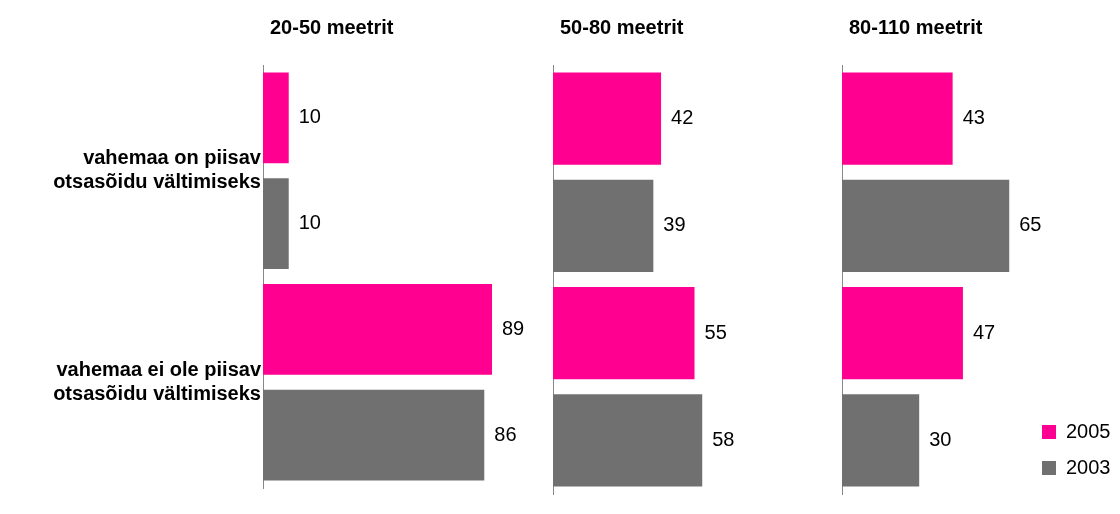 The image size is (1120, 514). Describe the element at coordinates (916, 26) in the screenshot. I see `chart-title: 80-110 meetrit` at that location.